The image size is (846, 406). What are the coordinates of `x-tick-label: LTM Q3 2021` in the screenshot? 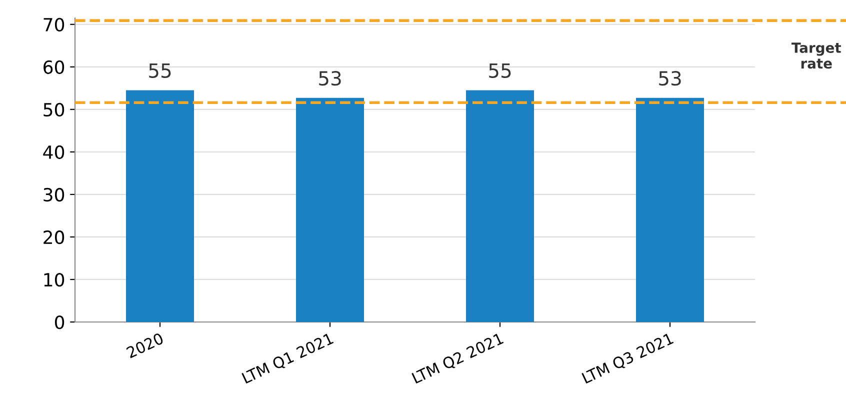 It's located at (628, 359).